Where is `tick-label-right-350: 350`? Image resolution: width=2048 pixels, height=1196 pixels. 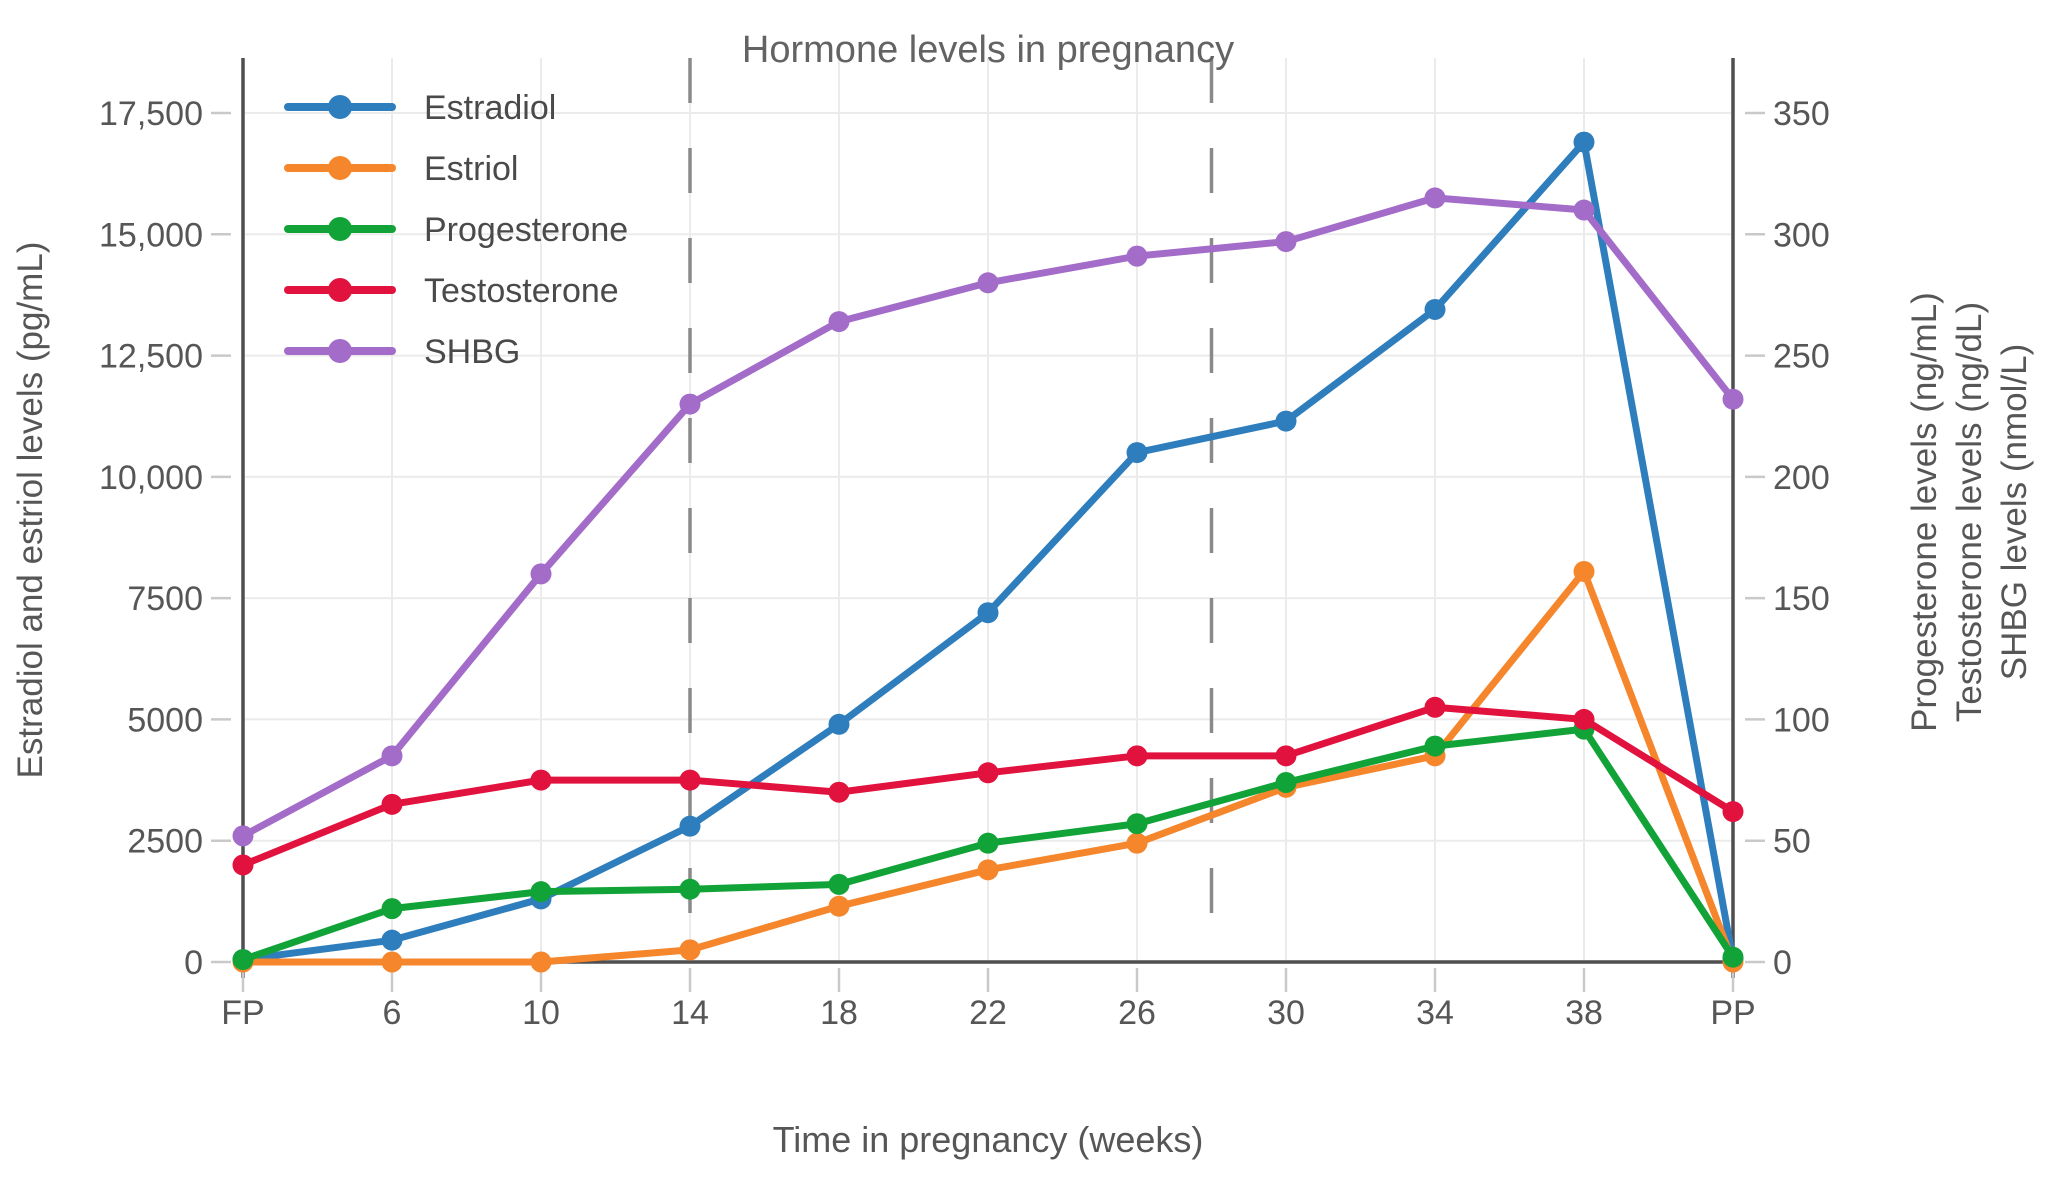 tick-label-right-350: 350 is located at coordinates (1801, 114).